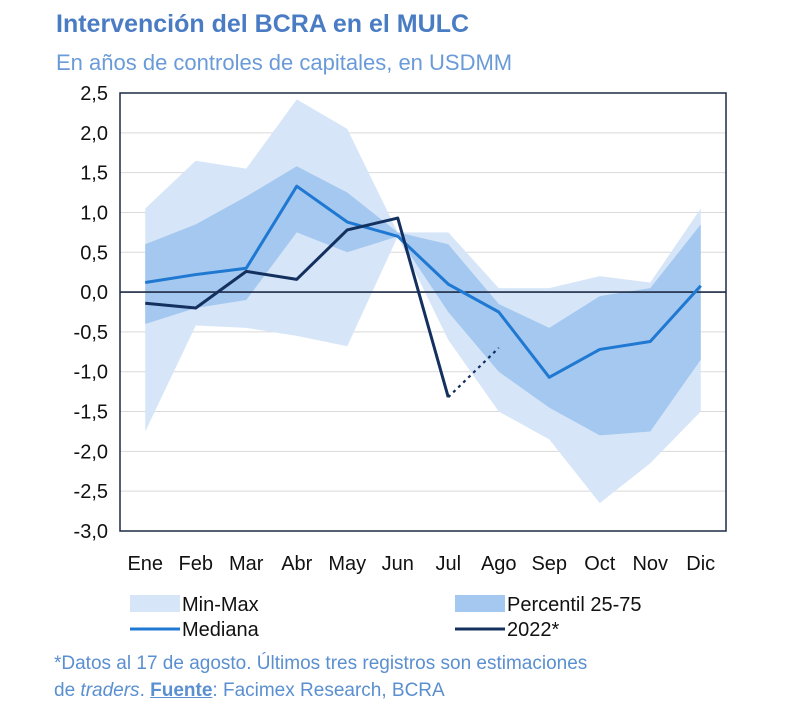  What do you see at coordinates (328, 690) in the screenshot?
I see `footnote-source: : Facimex Research, BCRA` at bounding box center [328, 690].